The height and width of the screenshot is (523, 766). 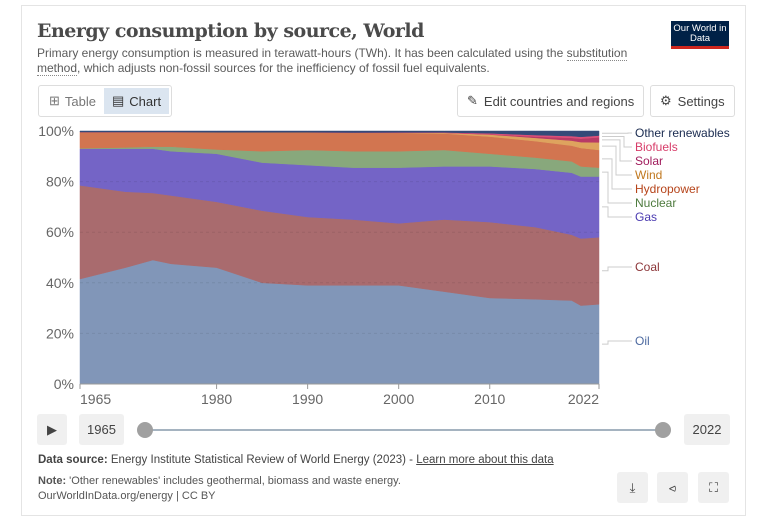 I want to click on x-tick-label: 2010, so click(x=489, y=399).